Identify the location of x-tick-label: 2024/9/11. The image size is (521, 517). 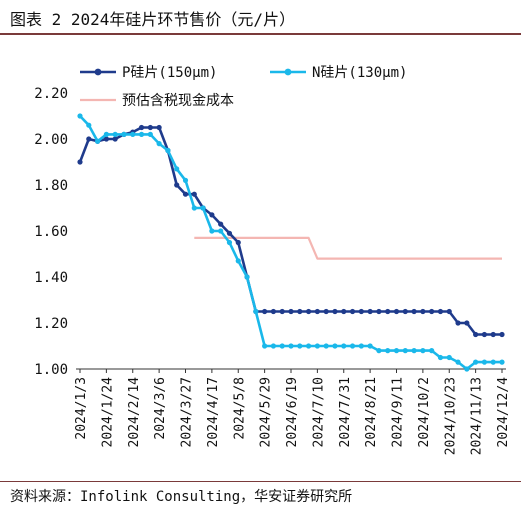
(398, 412).